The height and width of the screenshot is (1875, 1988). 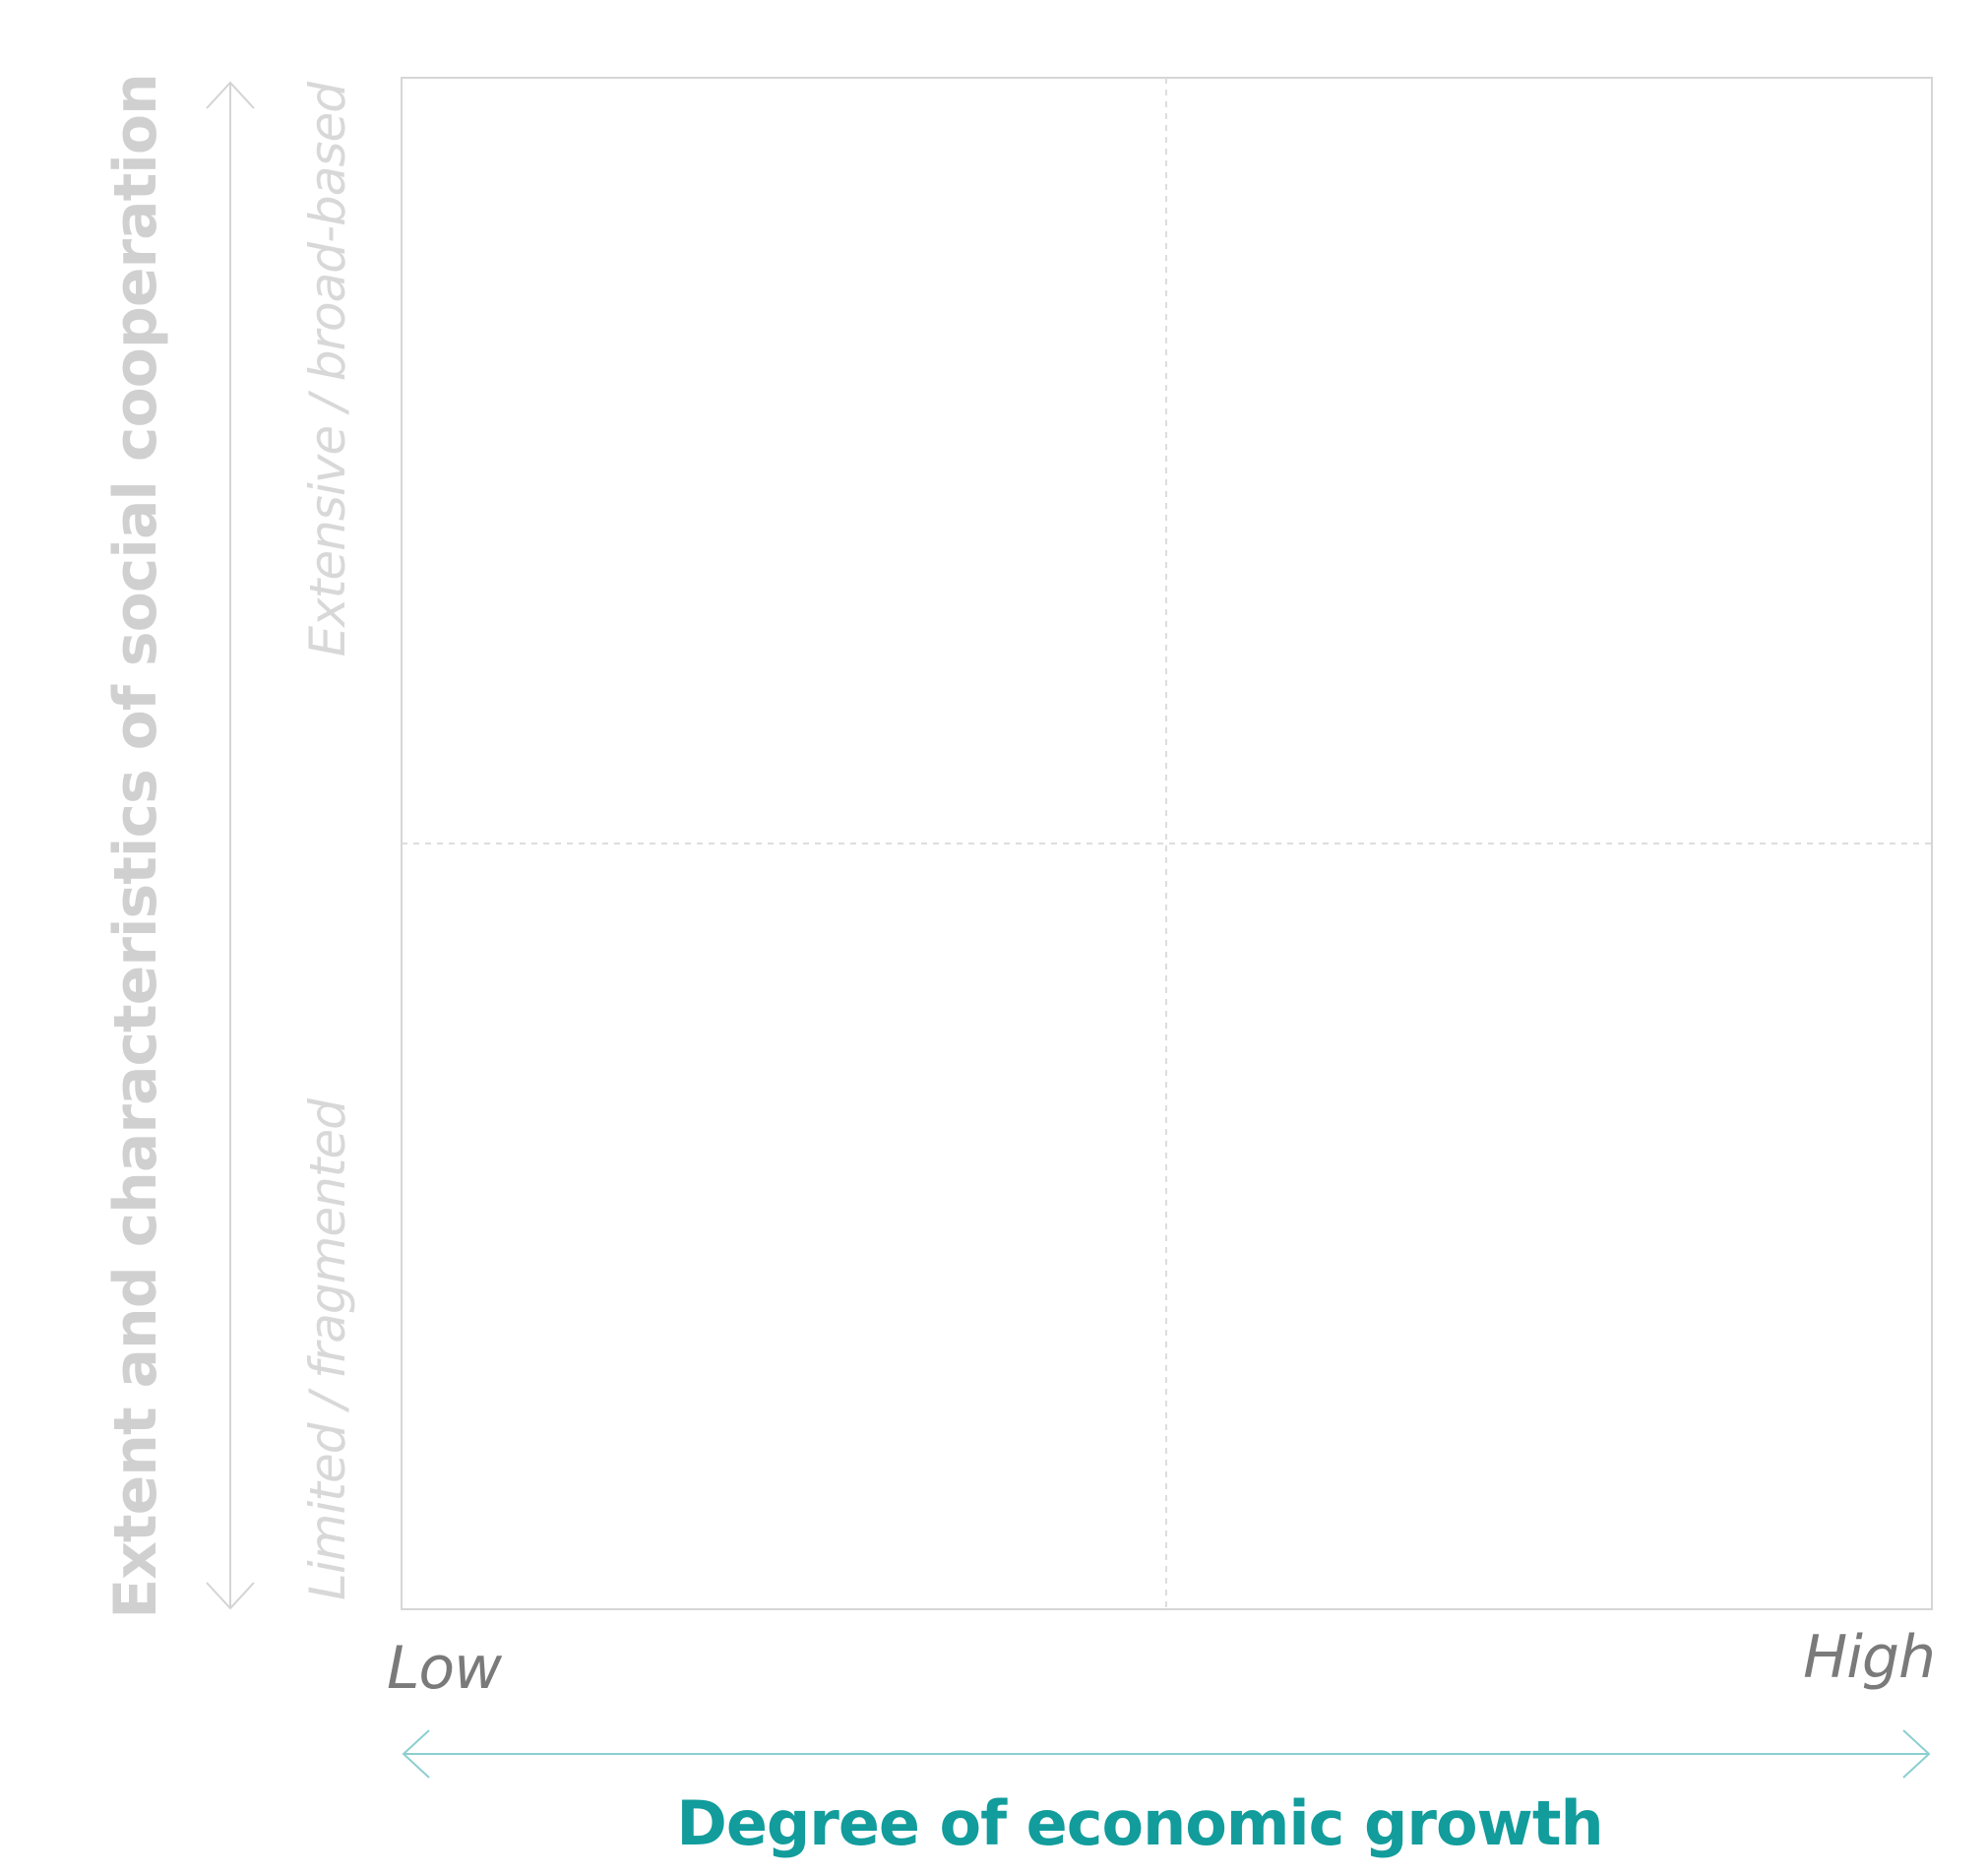 I want to click on y-axis-high-label: Extensive / broad-based, so click(x=328, y=369).